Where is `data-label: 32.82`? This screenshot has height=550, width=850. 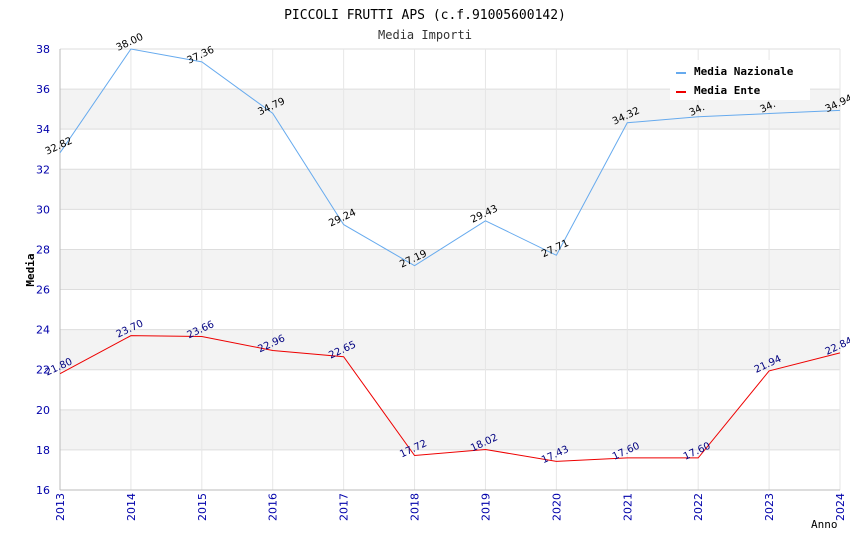 data-label: 32.82 is located at coordinates (59, 147).